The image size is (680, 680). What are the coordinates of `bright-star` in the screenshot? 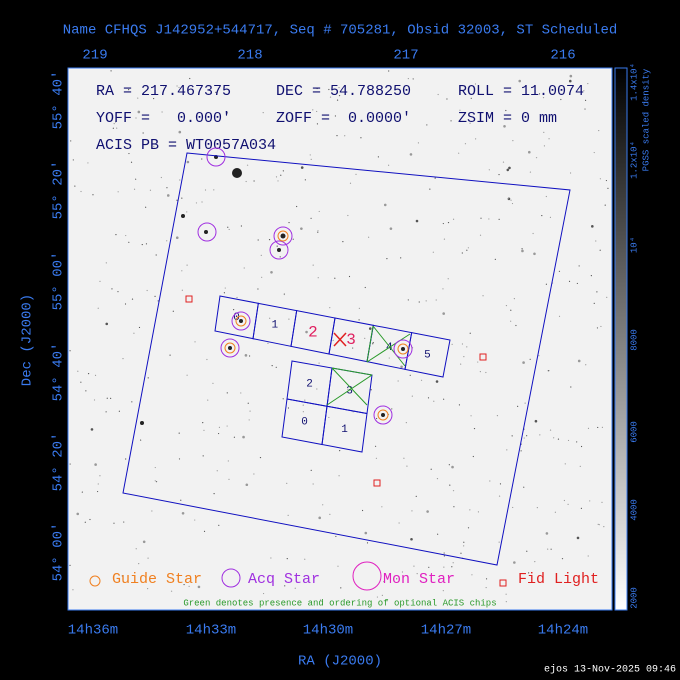 It's located at (283, 236).